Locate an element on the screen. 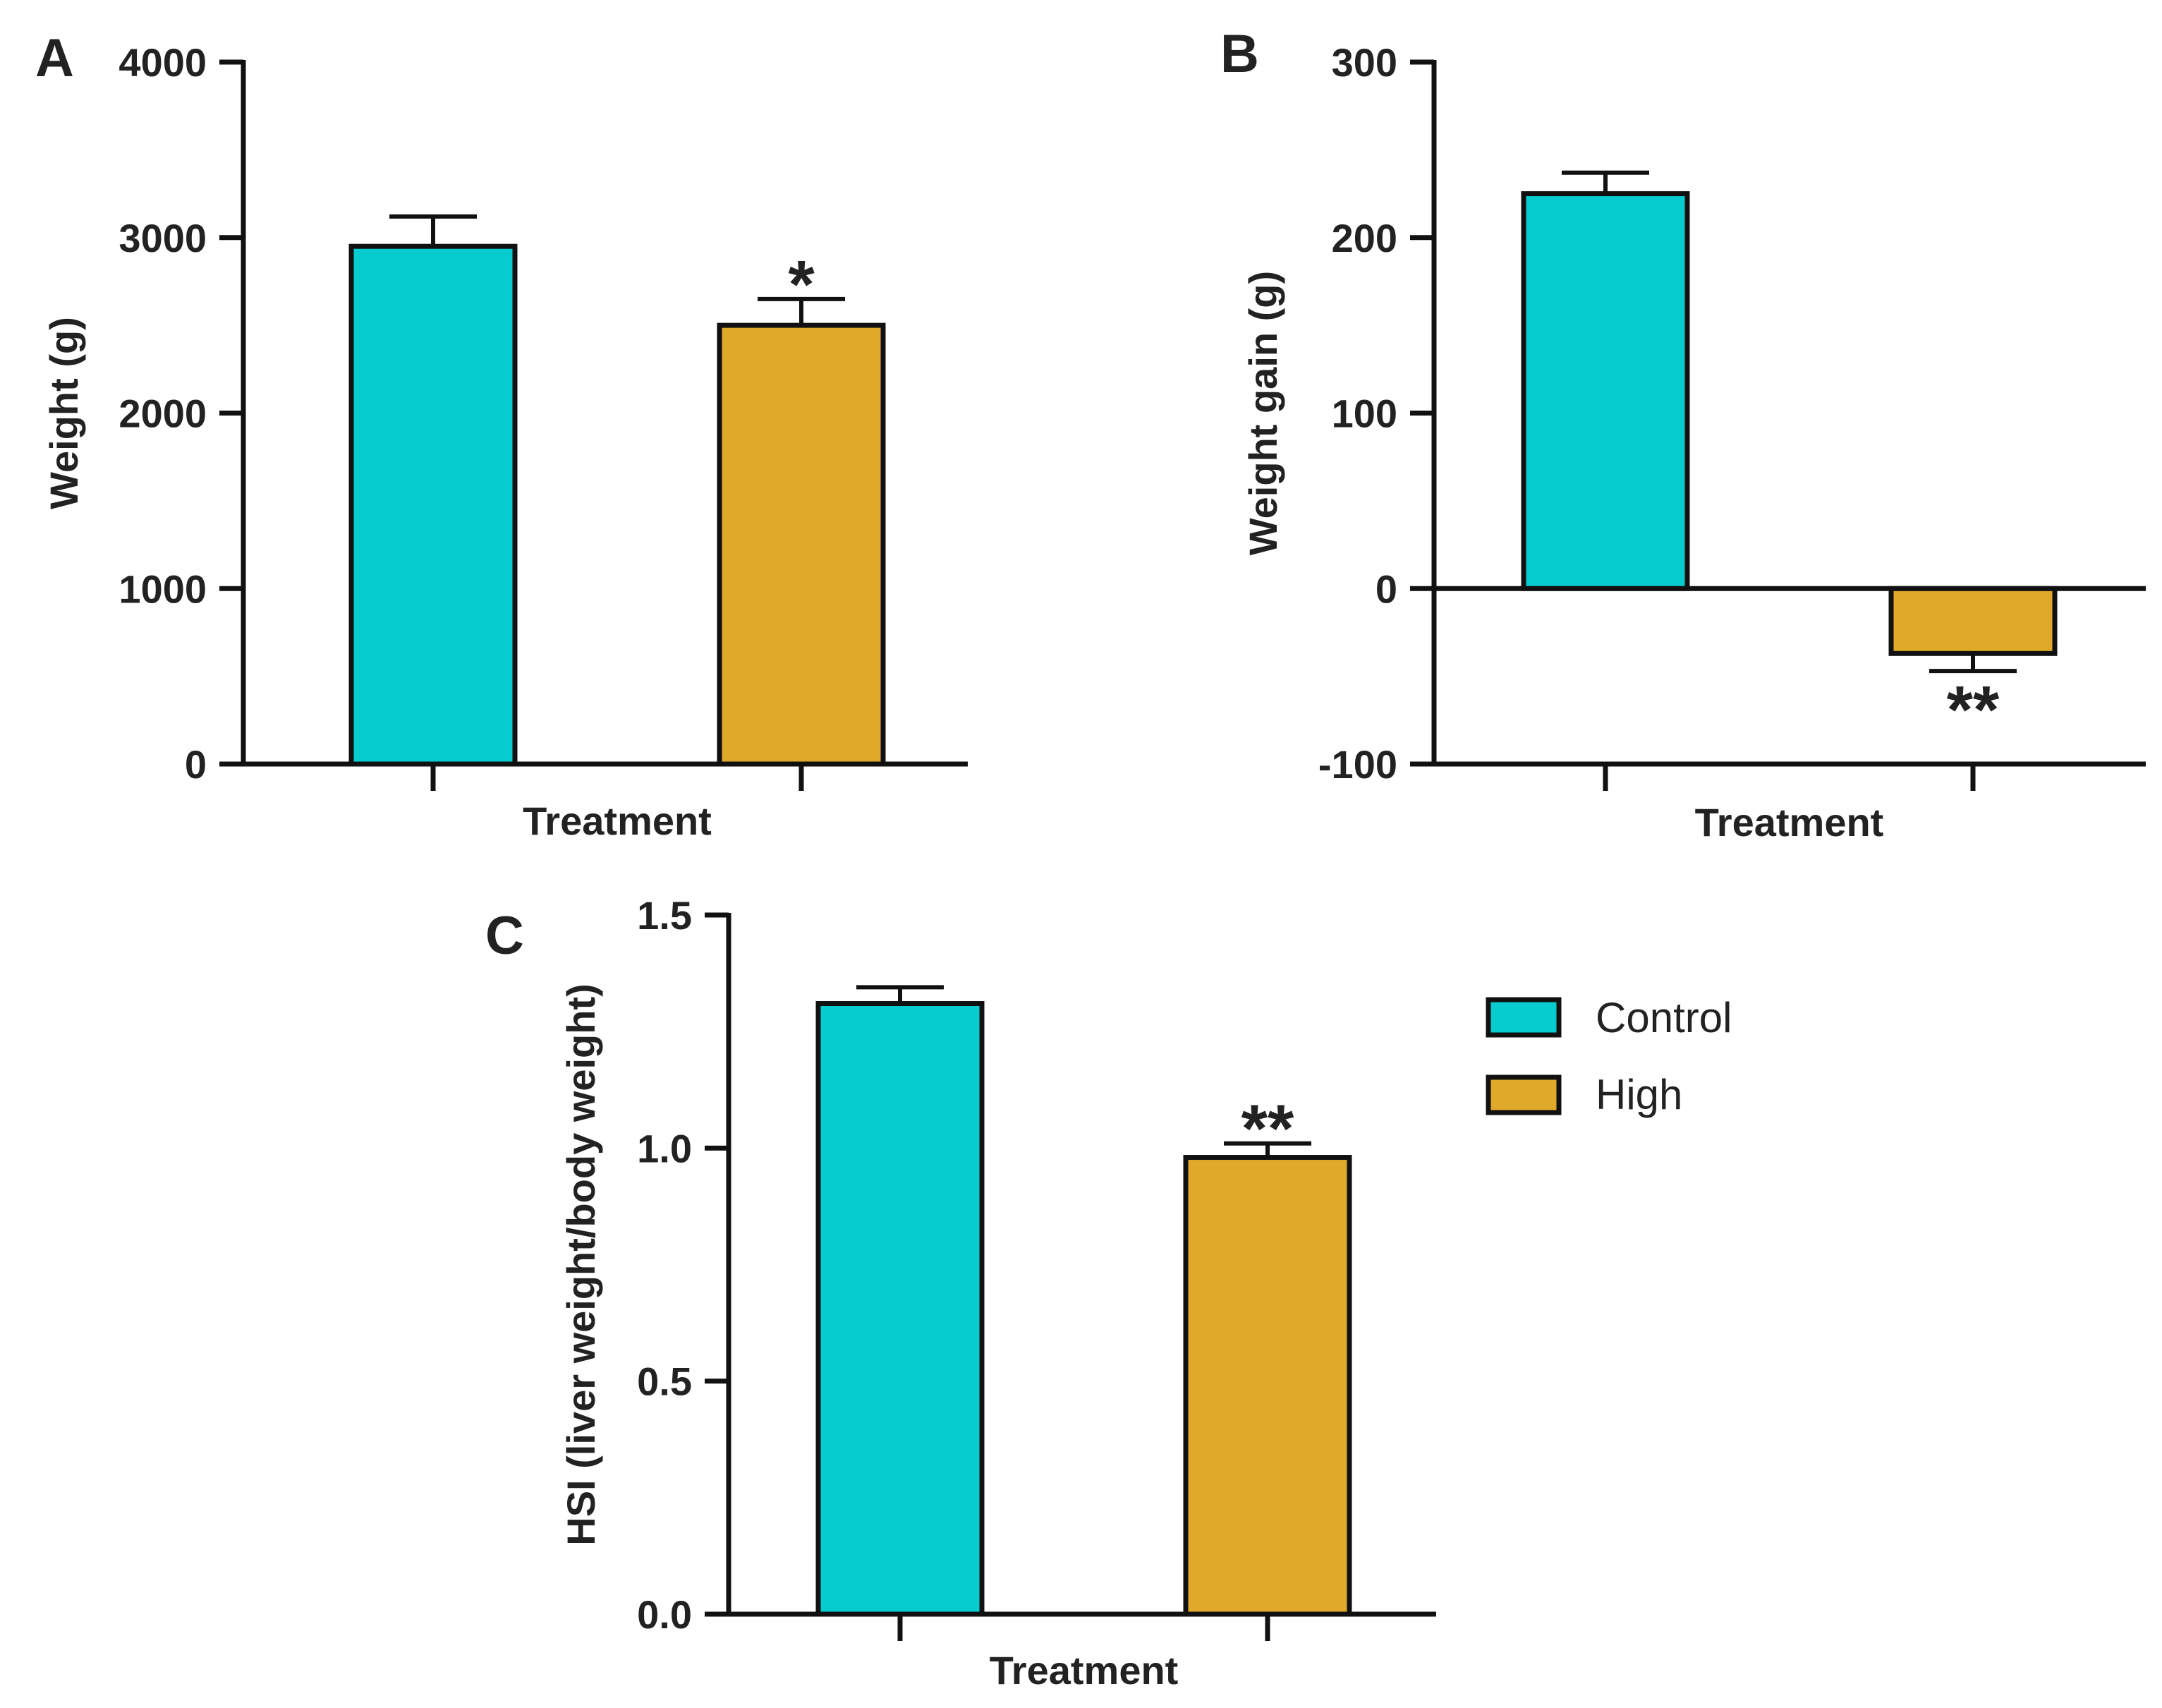 The height and width of the screenshot is (1708, 2162). panel-b-y-tick-label: 300 is located at coordinates (1364, 63).